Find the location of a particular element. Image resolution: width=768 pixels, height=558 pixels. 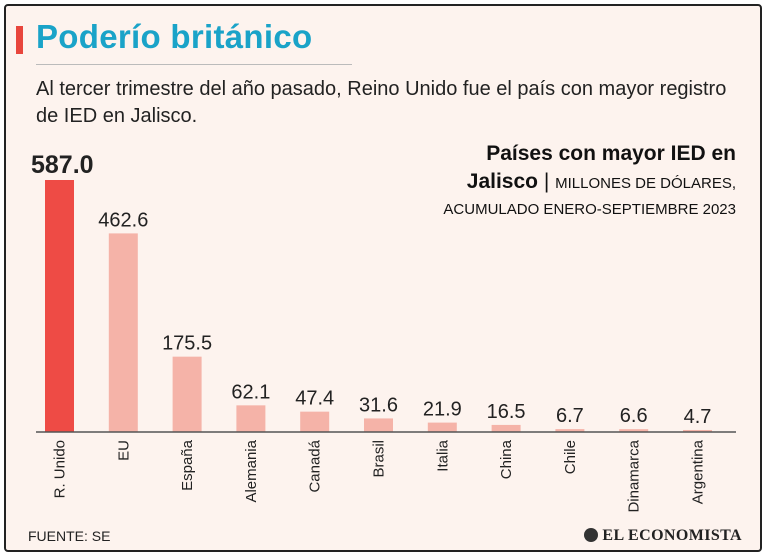

chart-heading-line1: Países con mayor IED en is located at coordinates (611, 153).